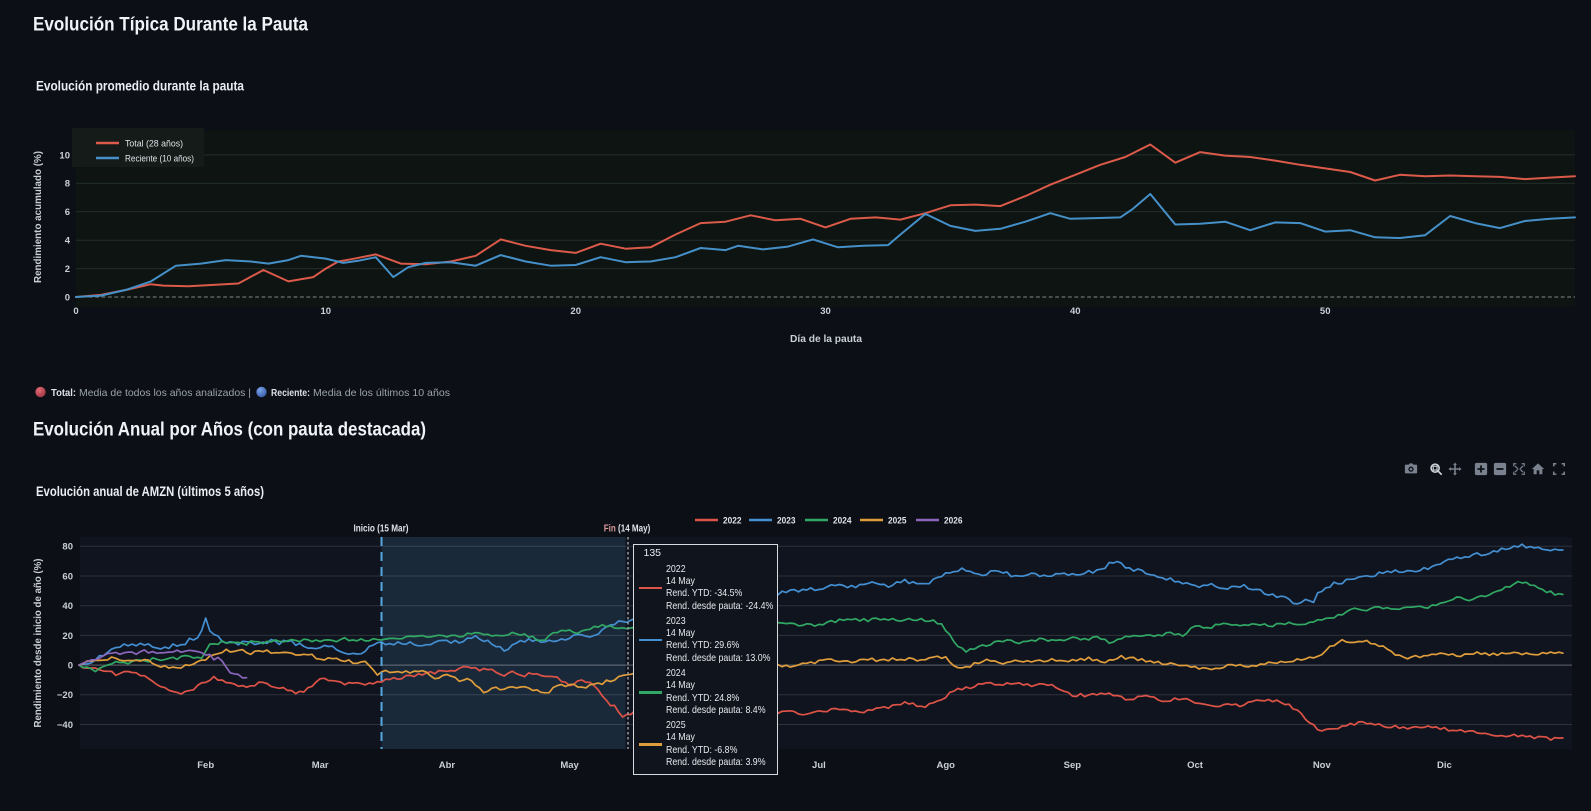 This screenshot has height=811, width=1591. What do you see at coordinates (1073, 765) in the screenshot?
I see `svg-text: Sep` at bounding box center [1073, 765].